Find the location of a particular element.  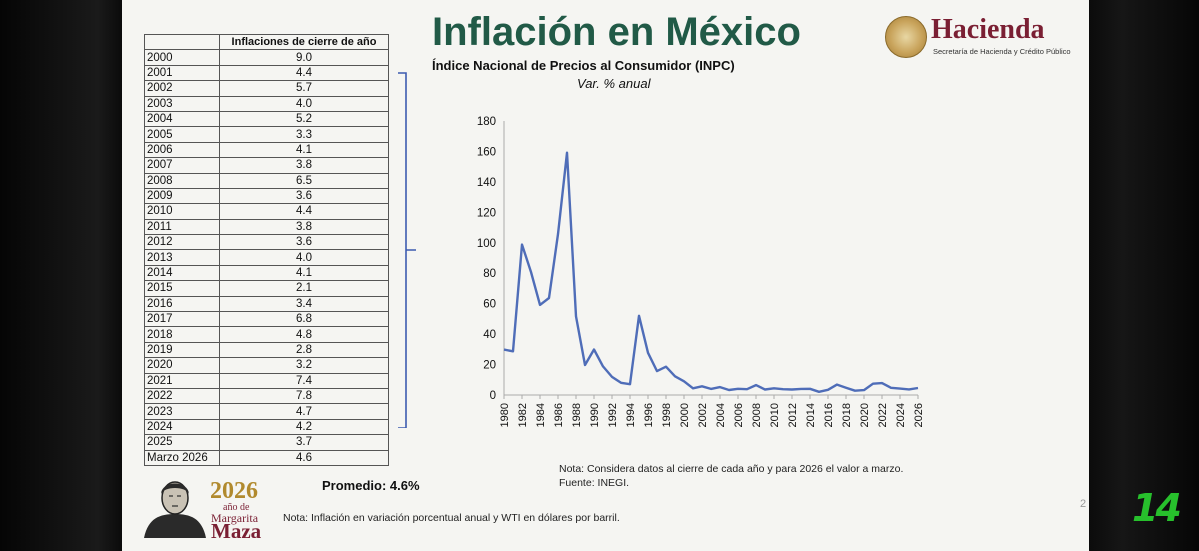

table-cell-value: 3.8 is located at coordinates (304, 227).